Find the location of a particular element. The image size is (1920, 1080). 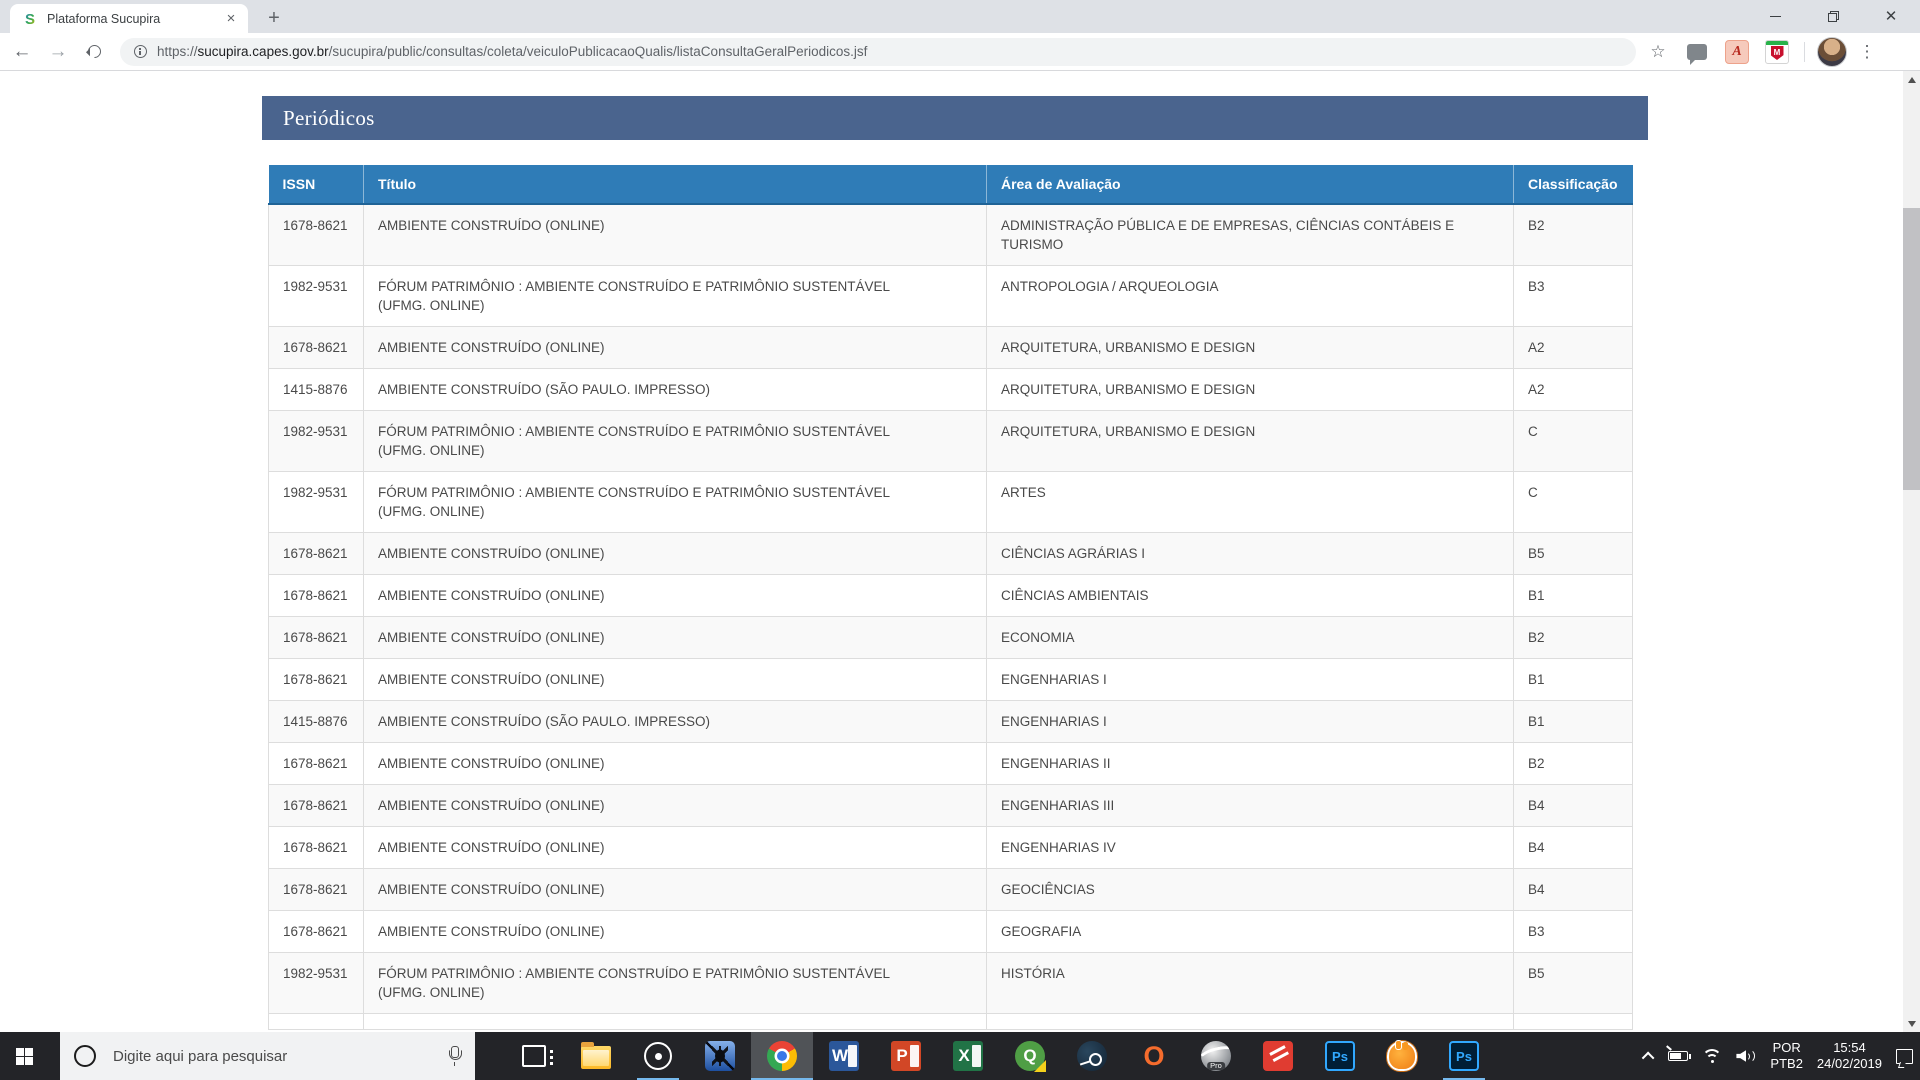

cell-area: GEOCIÊNCIAS is located at coordinates (1250, 889).